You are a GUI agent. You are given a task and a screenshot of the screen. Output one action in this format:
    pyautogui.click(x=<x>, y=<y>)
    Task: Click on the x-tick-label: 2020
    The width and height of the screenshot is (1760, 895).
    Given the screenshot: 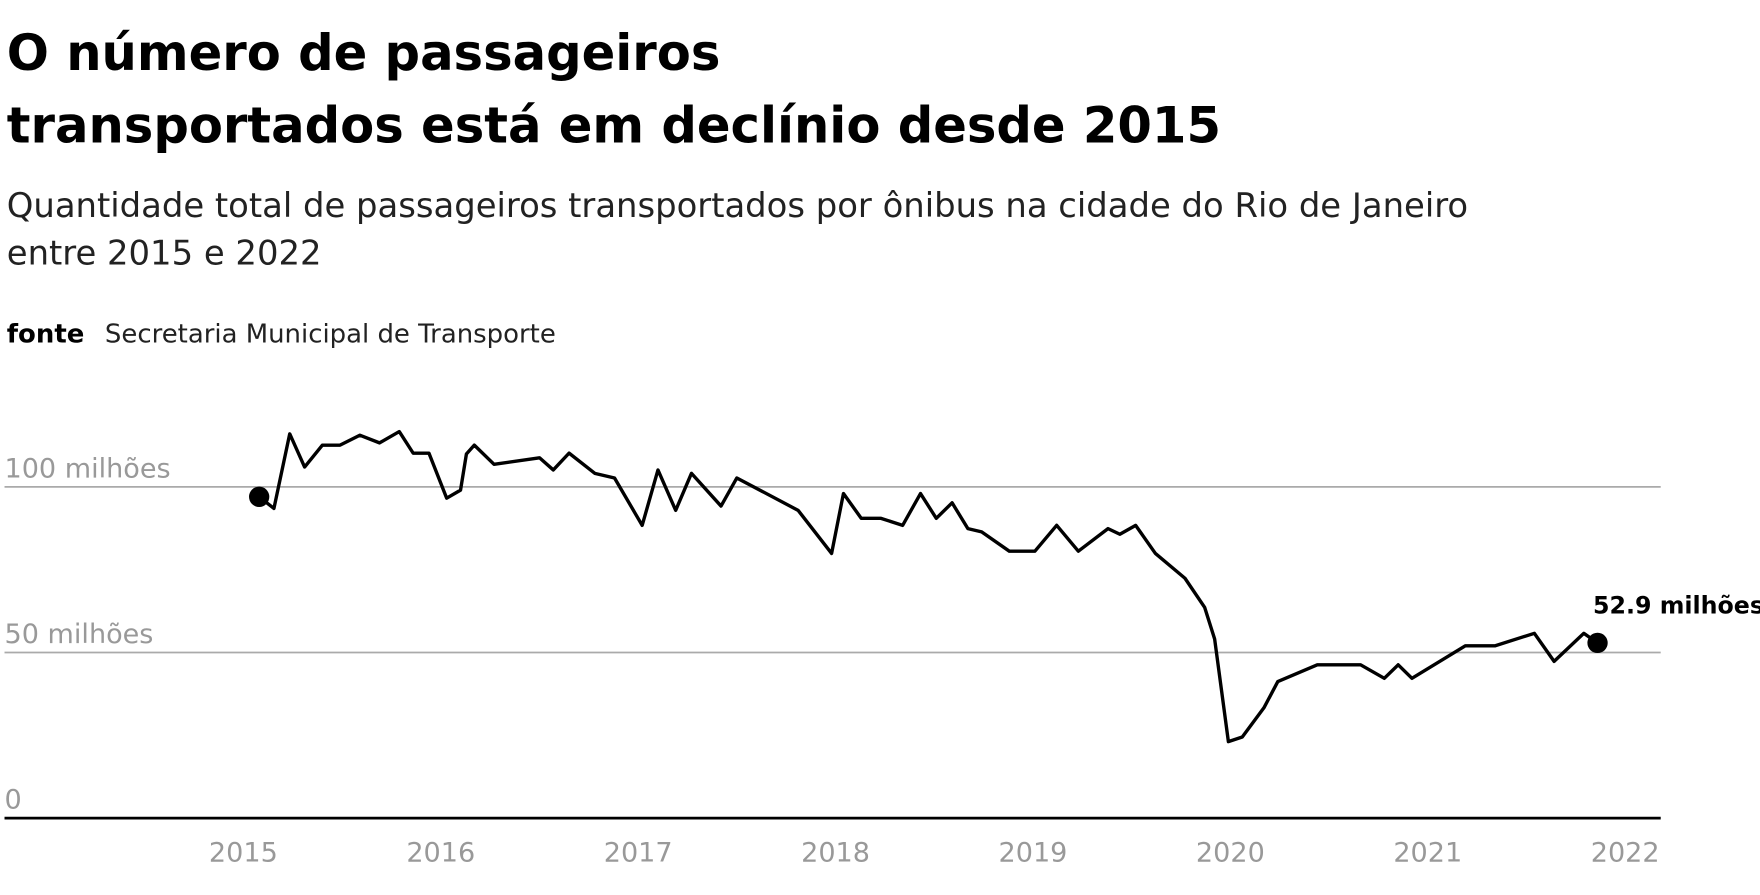 What is the action you would take?
    pyautogui.click(x=1230, y=853)
    